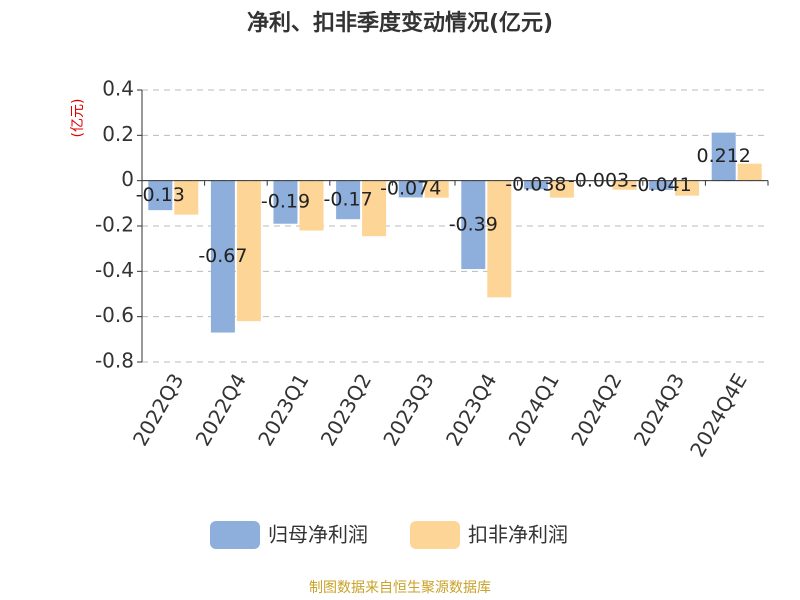  I want to click on data-label: -0.17, so click(348, 199).